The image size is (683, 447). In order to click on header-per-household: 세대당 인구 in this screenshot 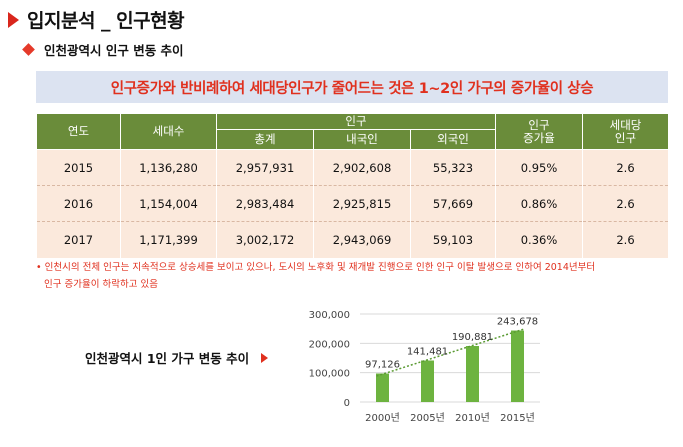, I will do `click(625, 131)`.